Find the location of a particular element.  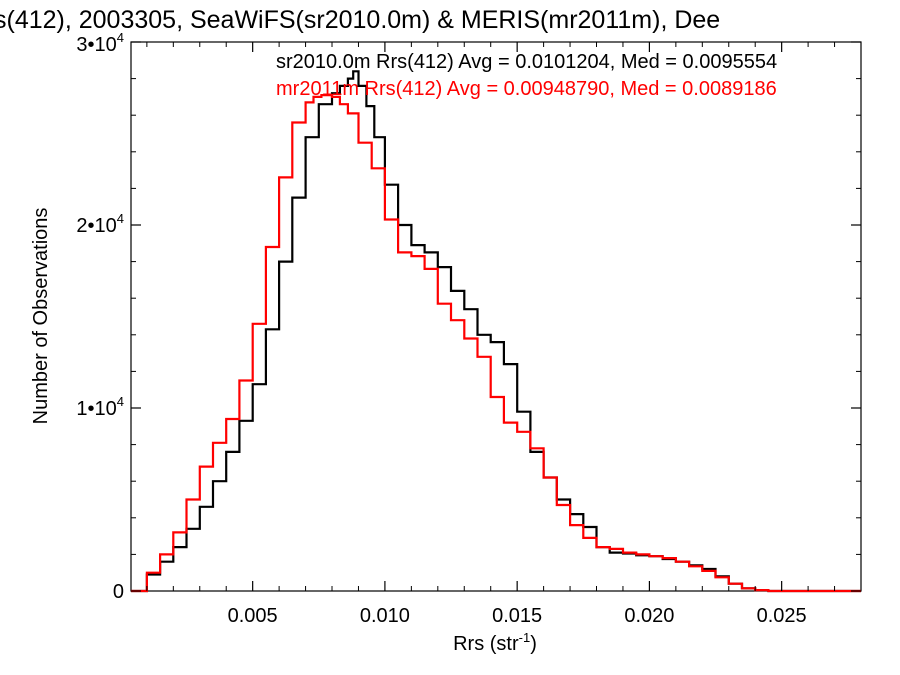

x-axis-label-exponent: -1 is located at coordinates (525, 637).